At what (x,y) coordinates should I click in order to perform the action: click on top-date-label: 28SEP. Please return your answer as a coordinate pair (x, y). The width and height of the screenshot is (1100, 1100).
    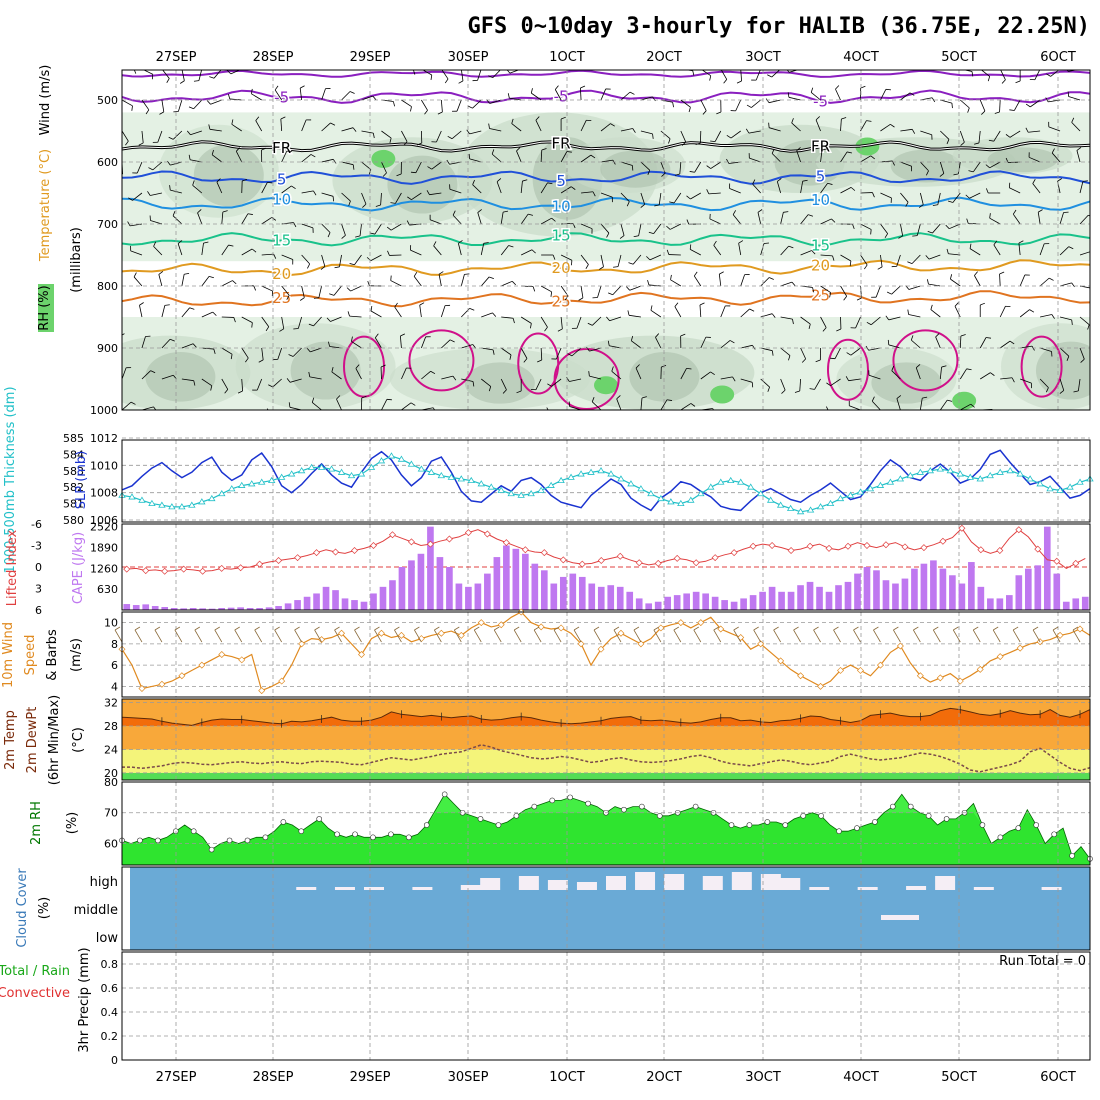
    Looking at the image, I should click on (273, 57).